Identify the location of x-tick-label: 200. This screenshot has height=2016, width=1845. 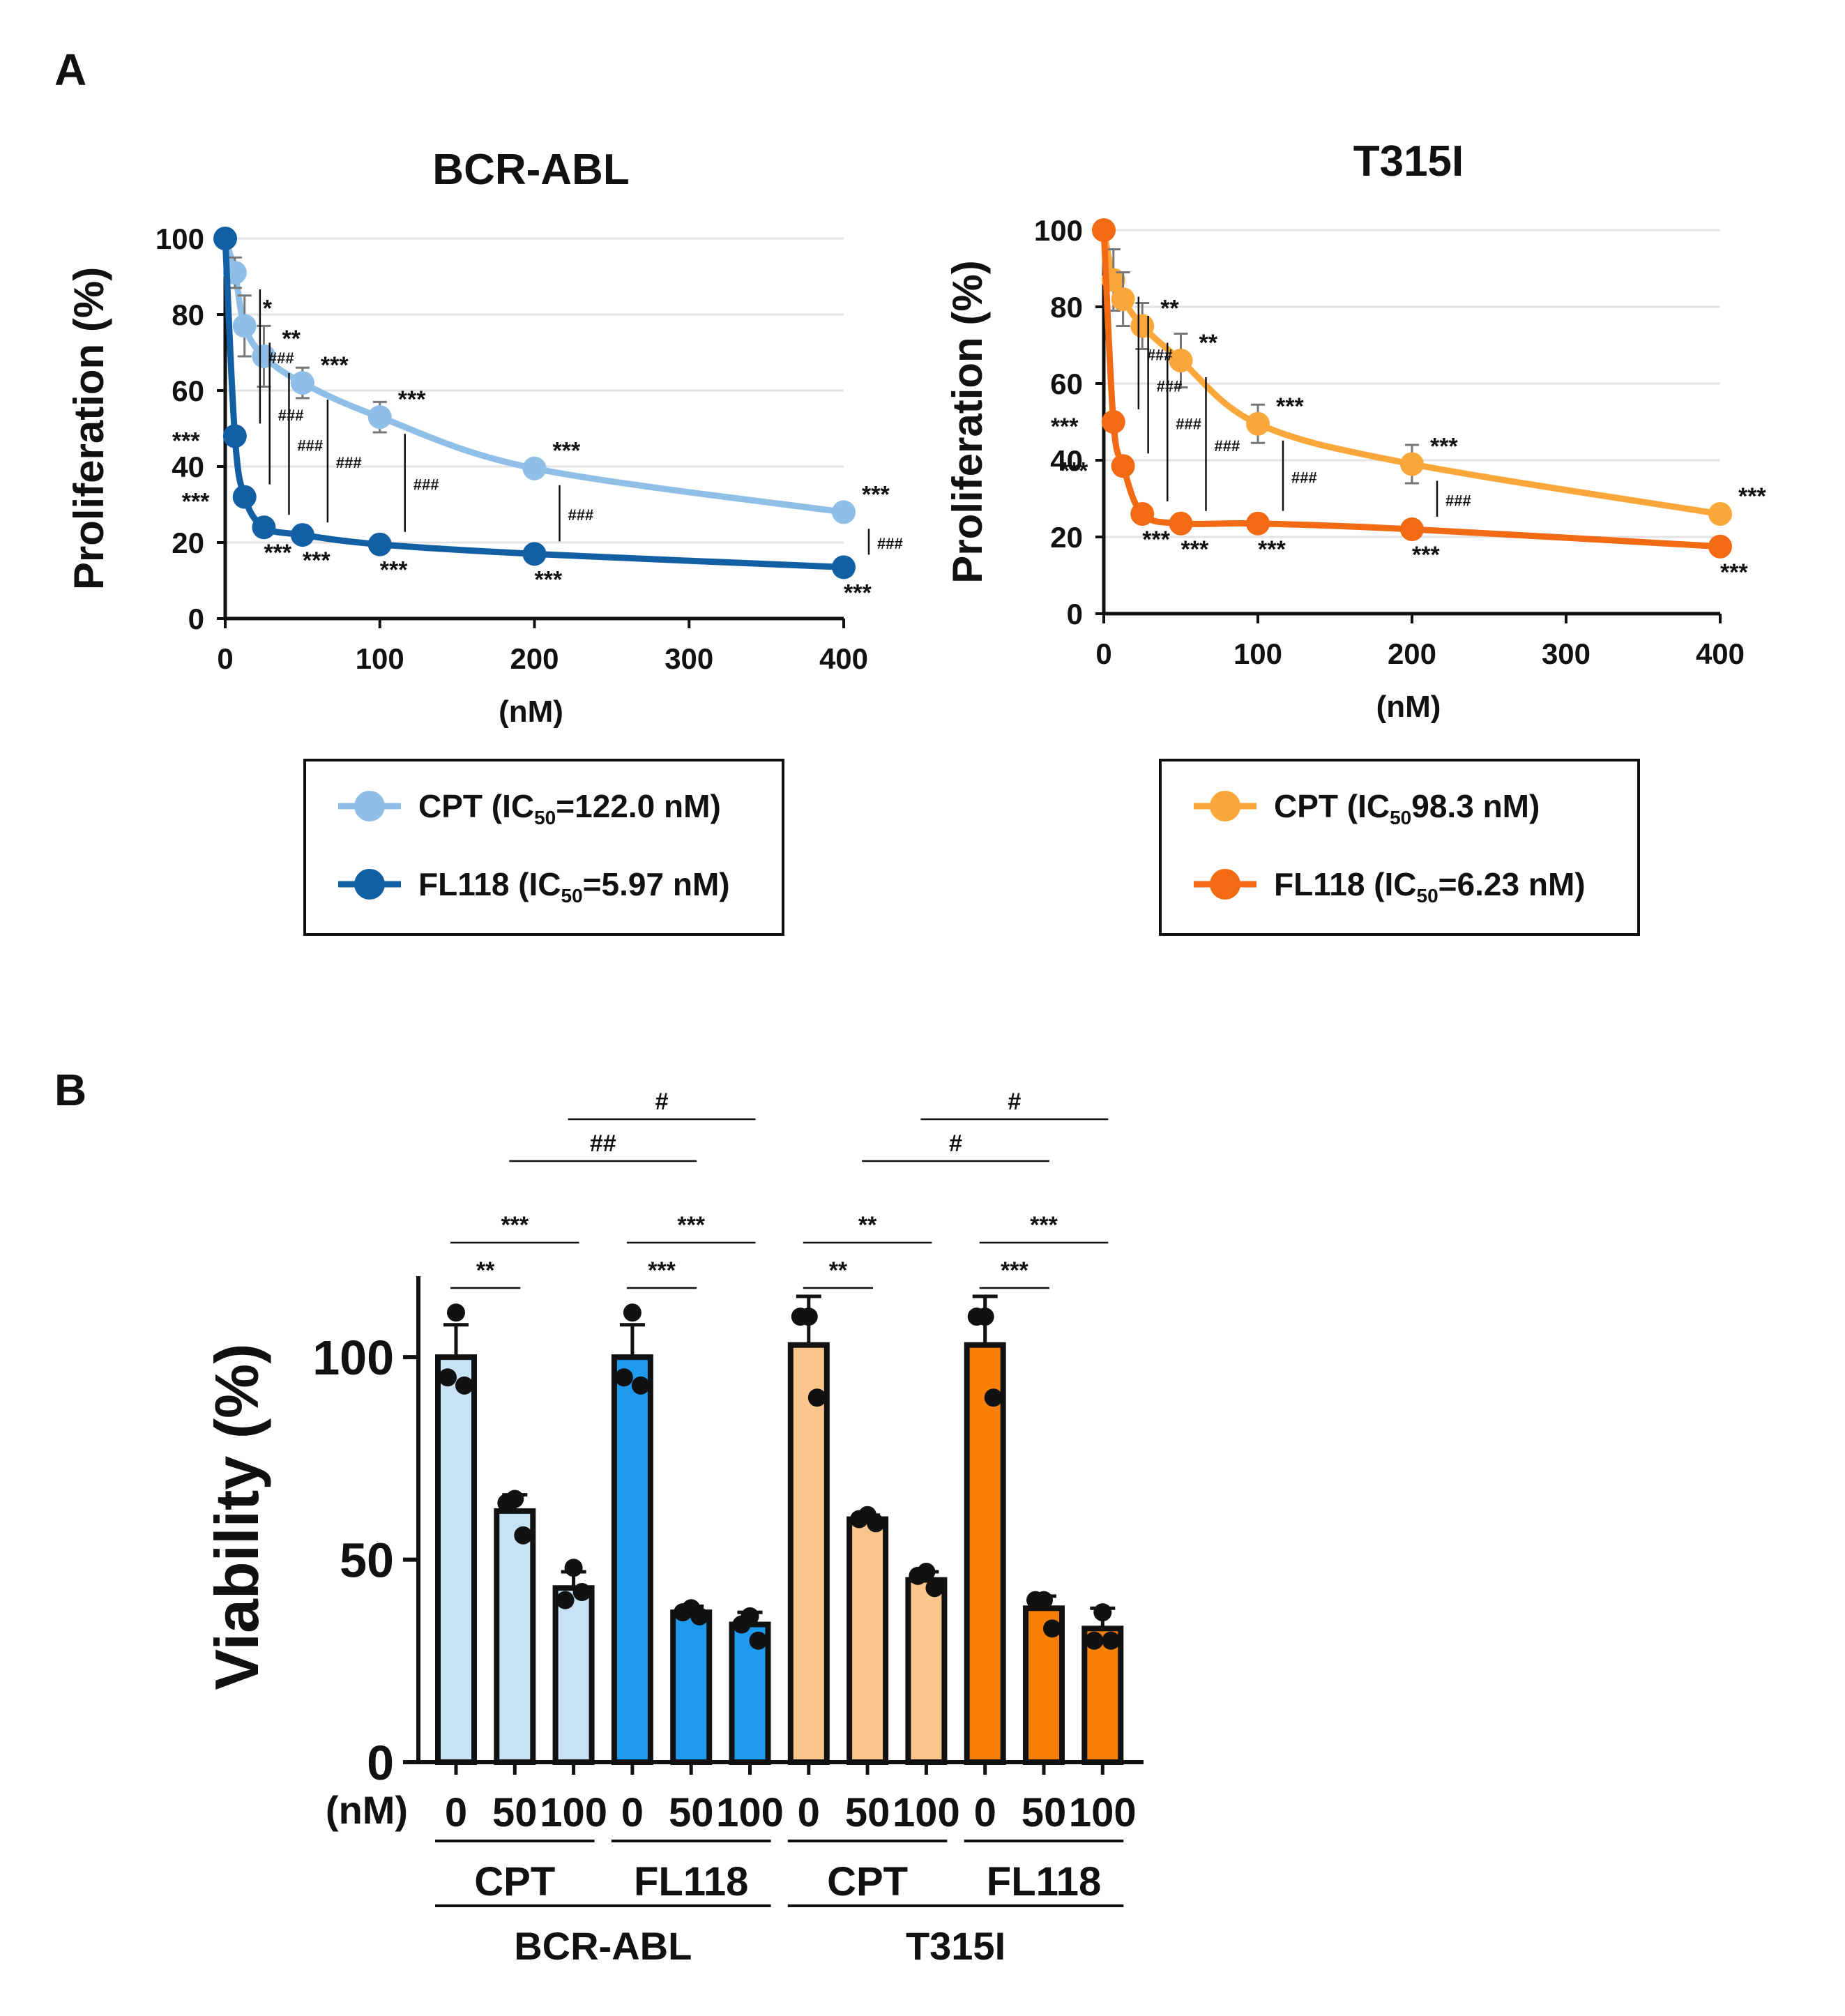
(1412, 653).